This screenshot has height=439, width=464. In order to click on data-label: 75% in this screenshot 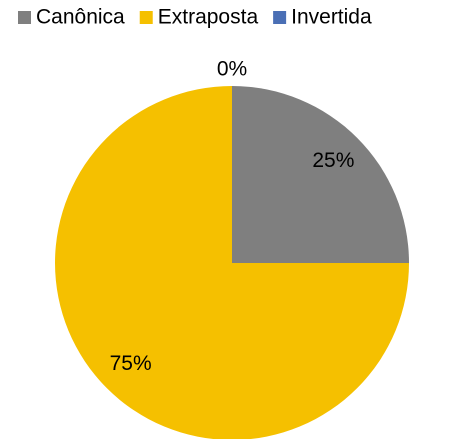, I will do `click(131, 363)`.